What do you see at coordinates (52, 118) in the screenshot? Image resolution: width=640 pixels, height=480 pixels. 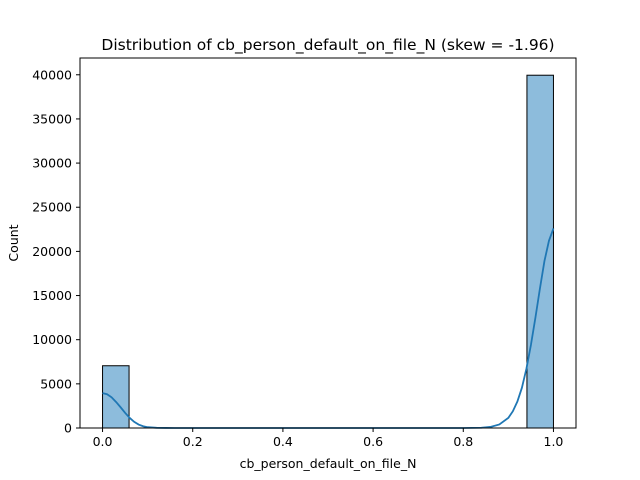 I see `y-tick-label-7: 35000` at bounding box center [52, 118].